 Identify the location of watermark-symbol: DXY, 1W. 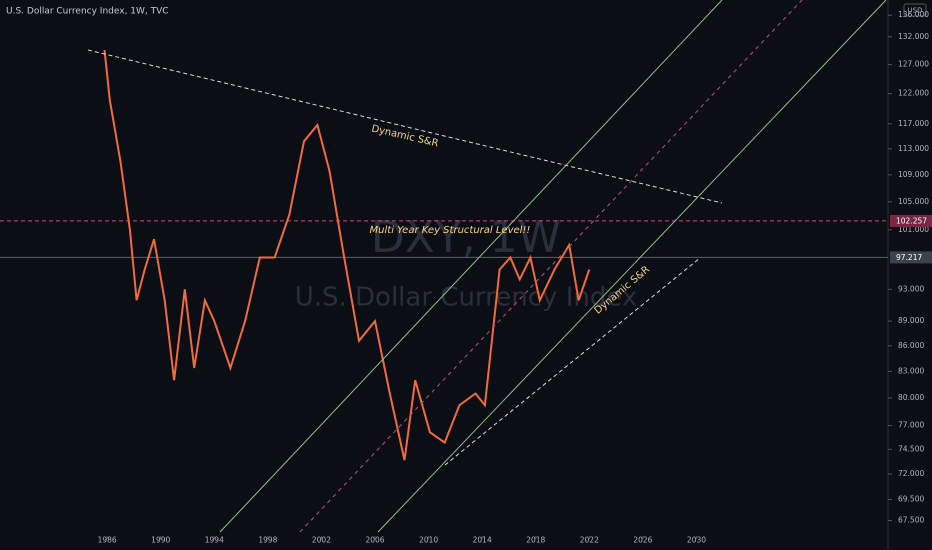
(466, 237).